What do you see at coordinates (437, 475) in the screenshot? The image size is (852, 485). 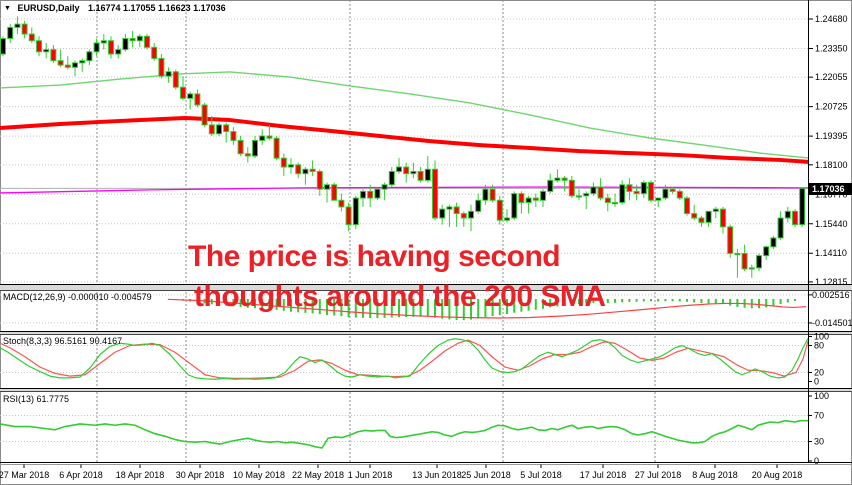 I see `date-tick-label: 13 Jun 2018` at bounding box center [437, 475].